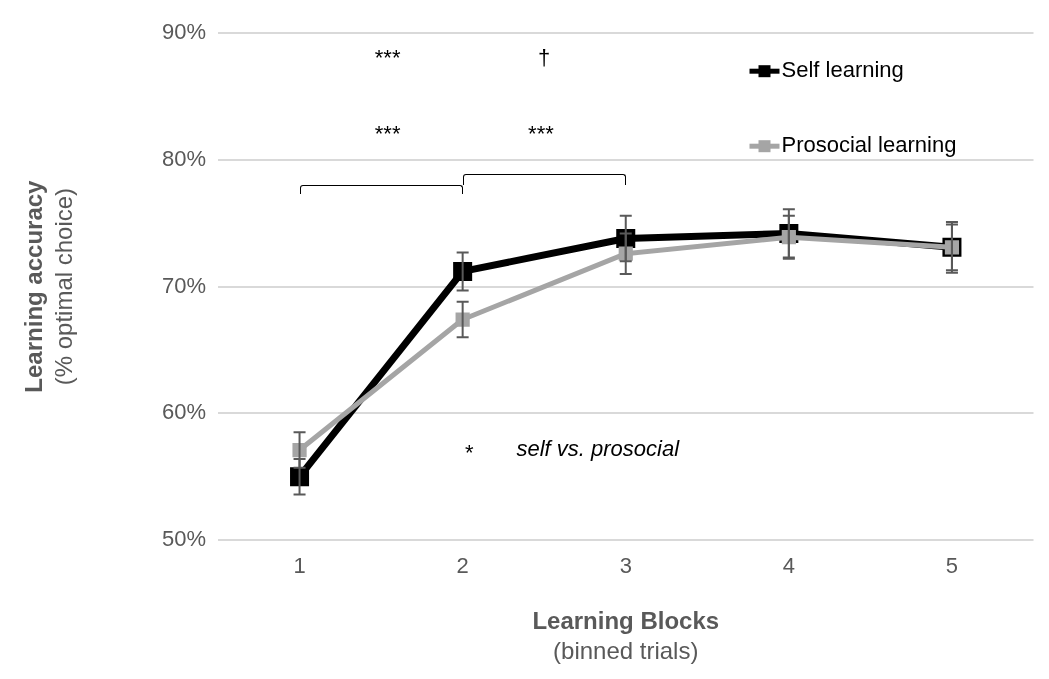 This screenshot has height=679, width=1049. Describe the element at coordinates (469, 452) in the screenshot. I see `annotation: *` at that location.